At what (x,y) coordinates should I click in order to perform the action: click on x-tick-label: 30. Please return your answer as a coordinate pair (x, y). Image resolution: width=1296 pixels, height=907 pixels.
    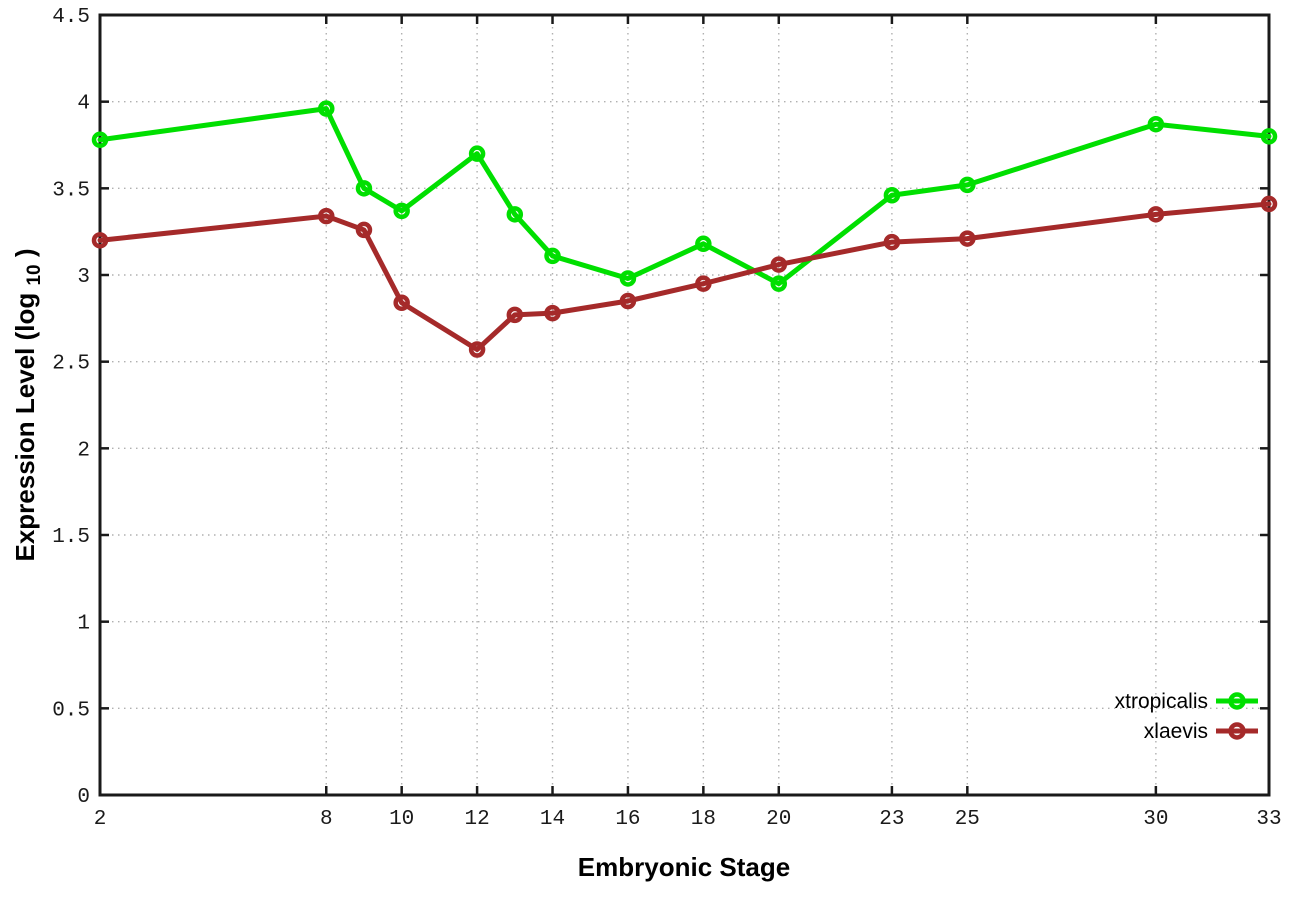
    Looking at the image, I should click on (1155, 819).